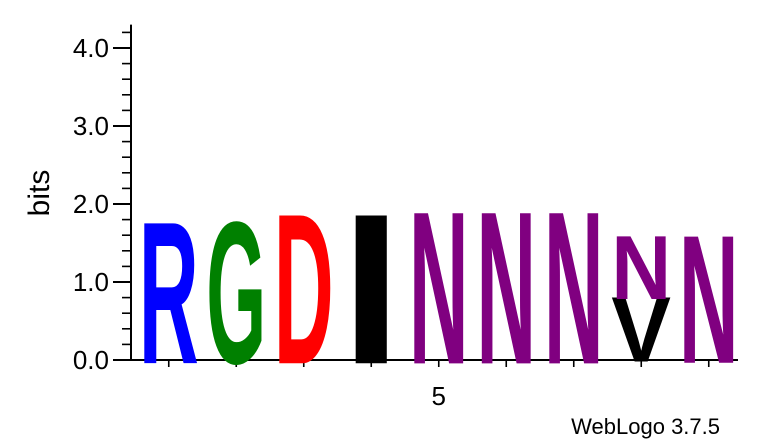 The height and width of the screenshot is (444, 760). I want to click on logo-letter-i: I, so click(371, 289).